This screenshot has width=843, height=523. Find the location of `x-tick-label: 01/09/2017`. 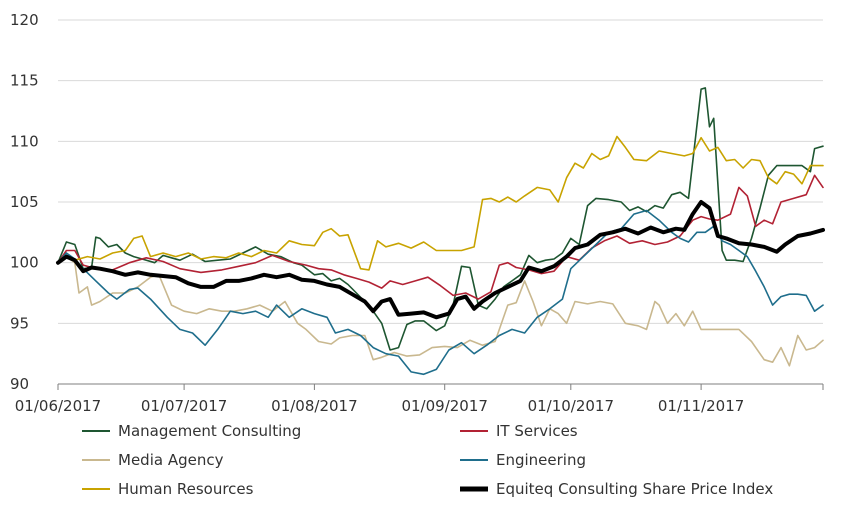

x-tick-label: 01/09/2017 is located at coordinates (444, 406).